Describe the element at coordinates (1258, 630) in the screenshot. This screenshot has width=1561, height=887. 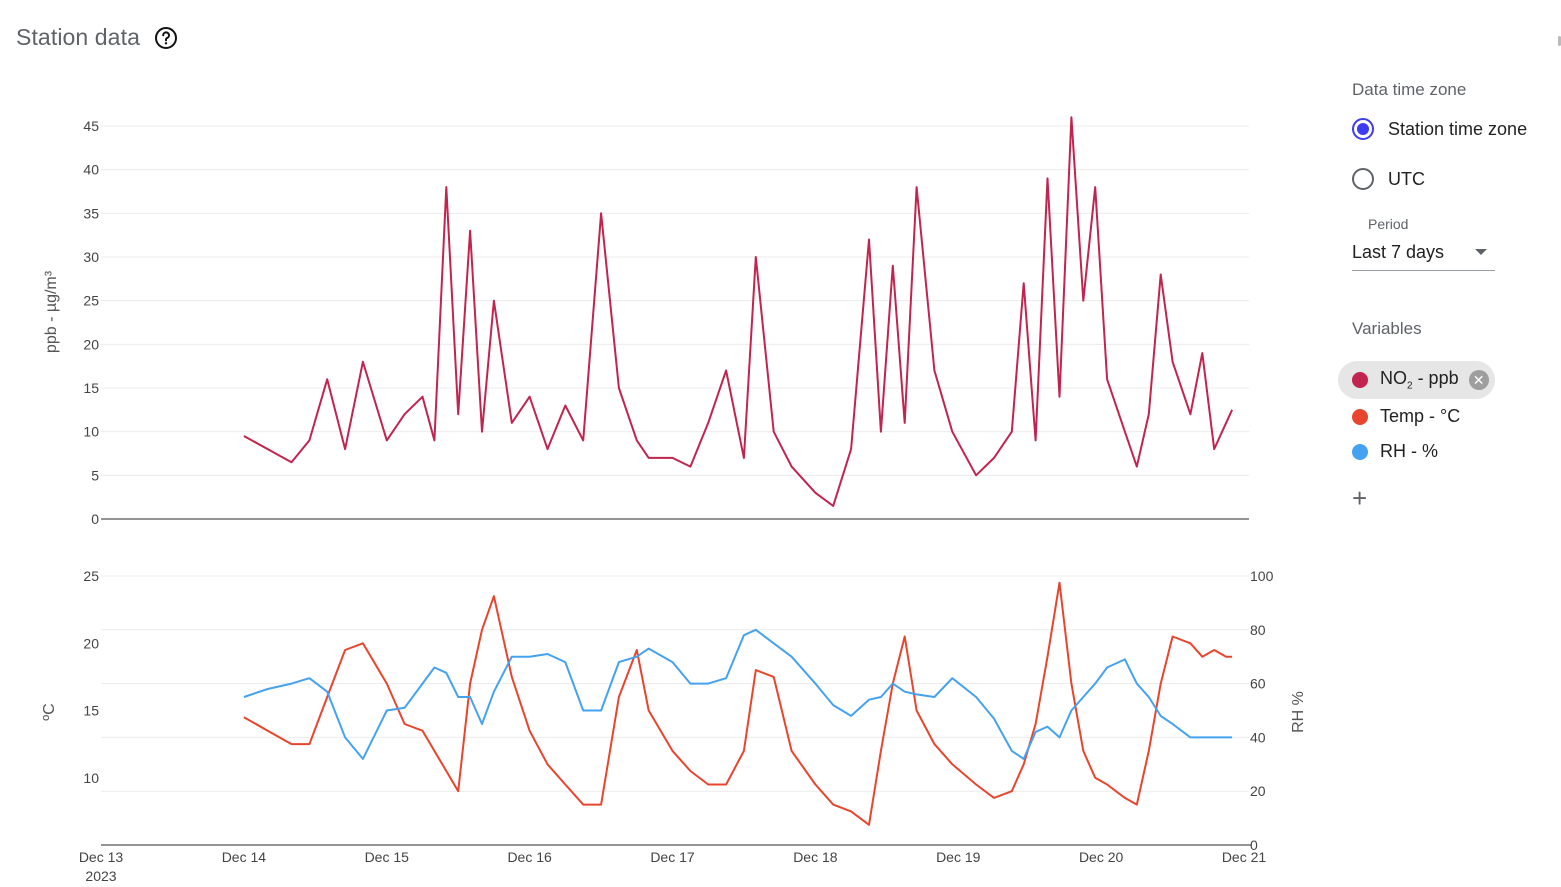
I see `y2-tick-label: 80` at that location.